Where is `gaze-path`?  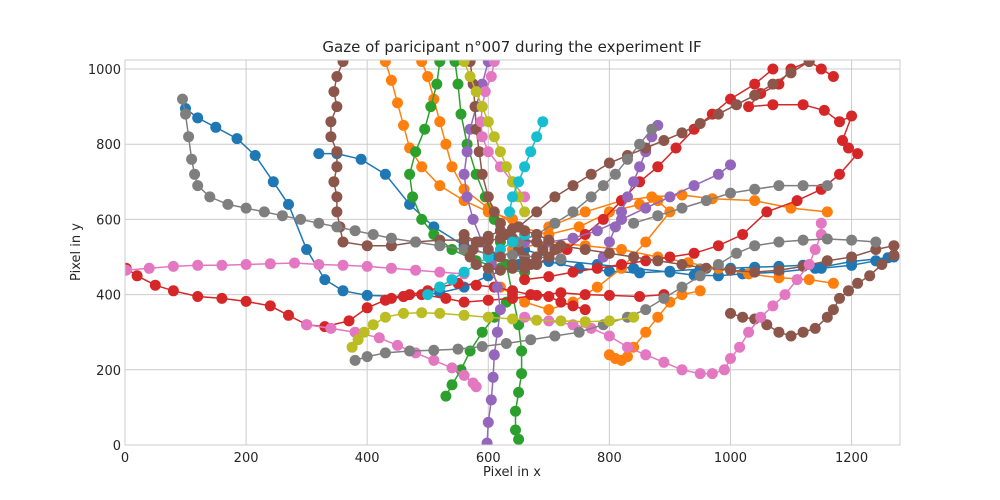 gaze-path is located at coordinates (585, 185).